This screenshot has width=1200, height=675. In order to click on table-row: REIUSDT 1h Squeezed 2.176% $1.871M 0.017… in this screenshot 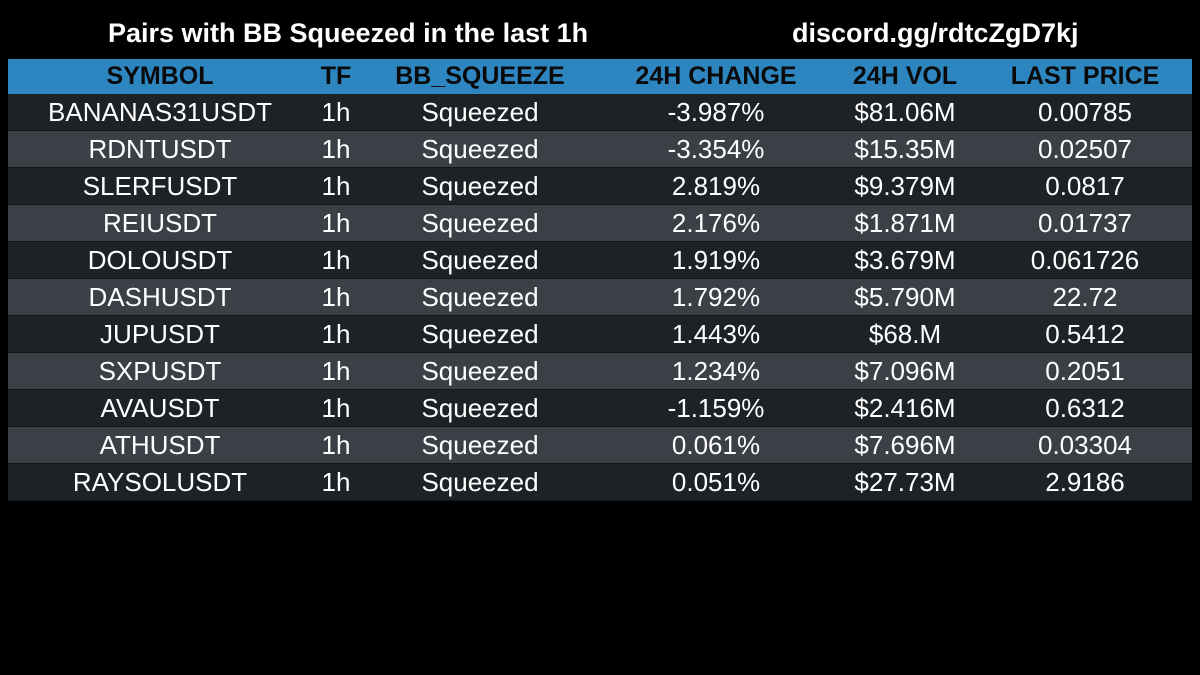, I will do `click(600, 223)`.